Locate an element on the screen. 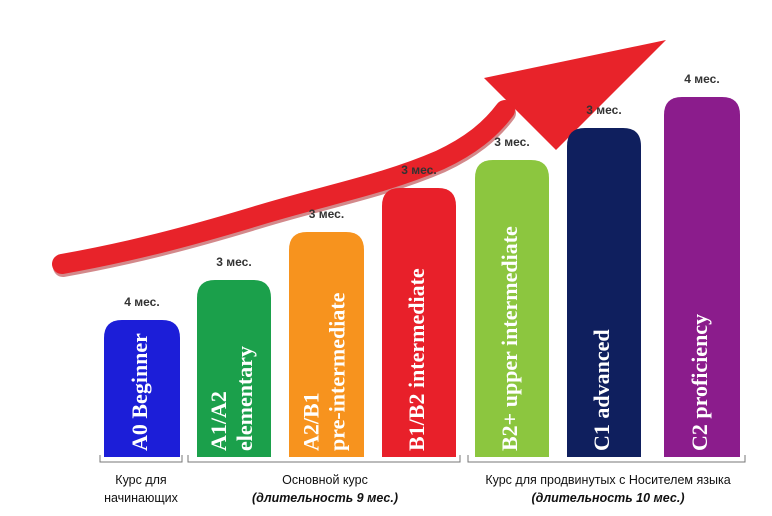  level-label: A0 Beginner is located at coordinates (139, 392).